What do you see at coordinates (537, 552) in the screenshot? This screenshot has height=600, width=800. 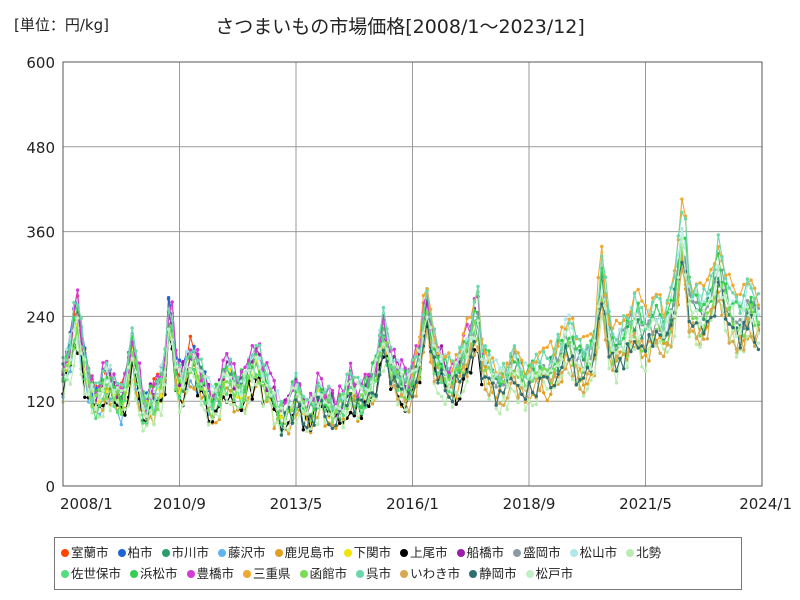 I see `legend-item: 盛岡市` at bounding box center [537, 552].